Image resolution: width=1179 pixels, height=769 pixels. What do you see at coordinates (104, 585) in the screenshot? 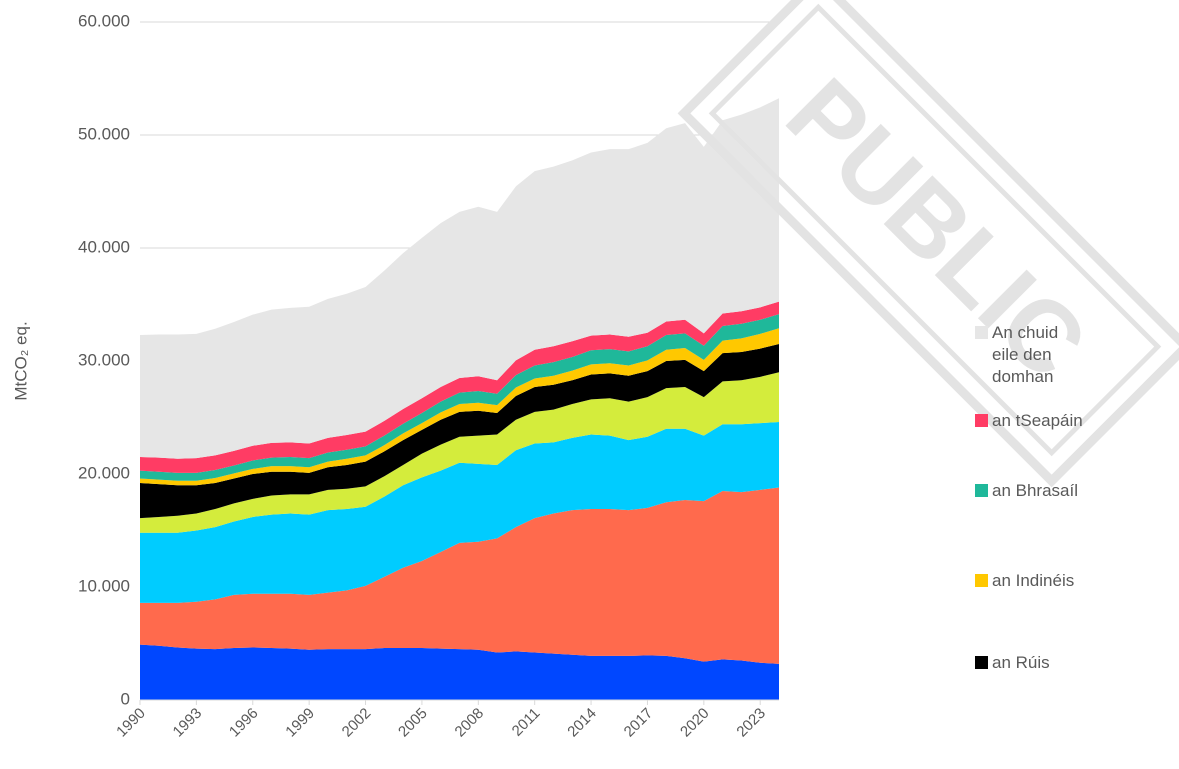
I see `y-tick-label: 10.000` at bounding box center [104, 585].